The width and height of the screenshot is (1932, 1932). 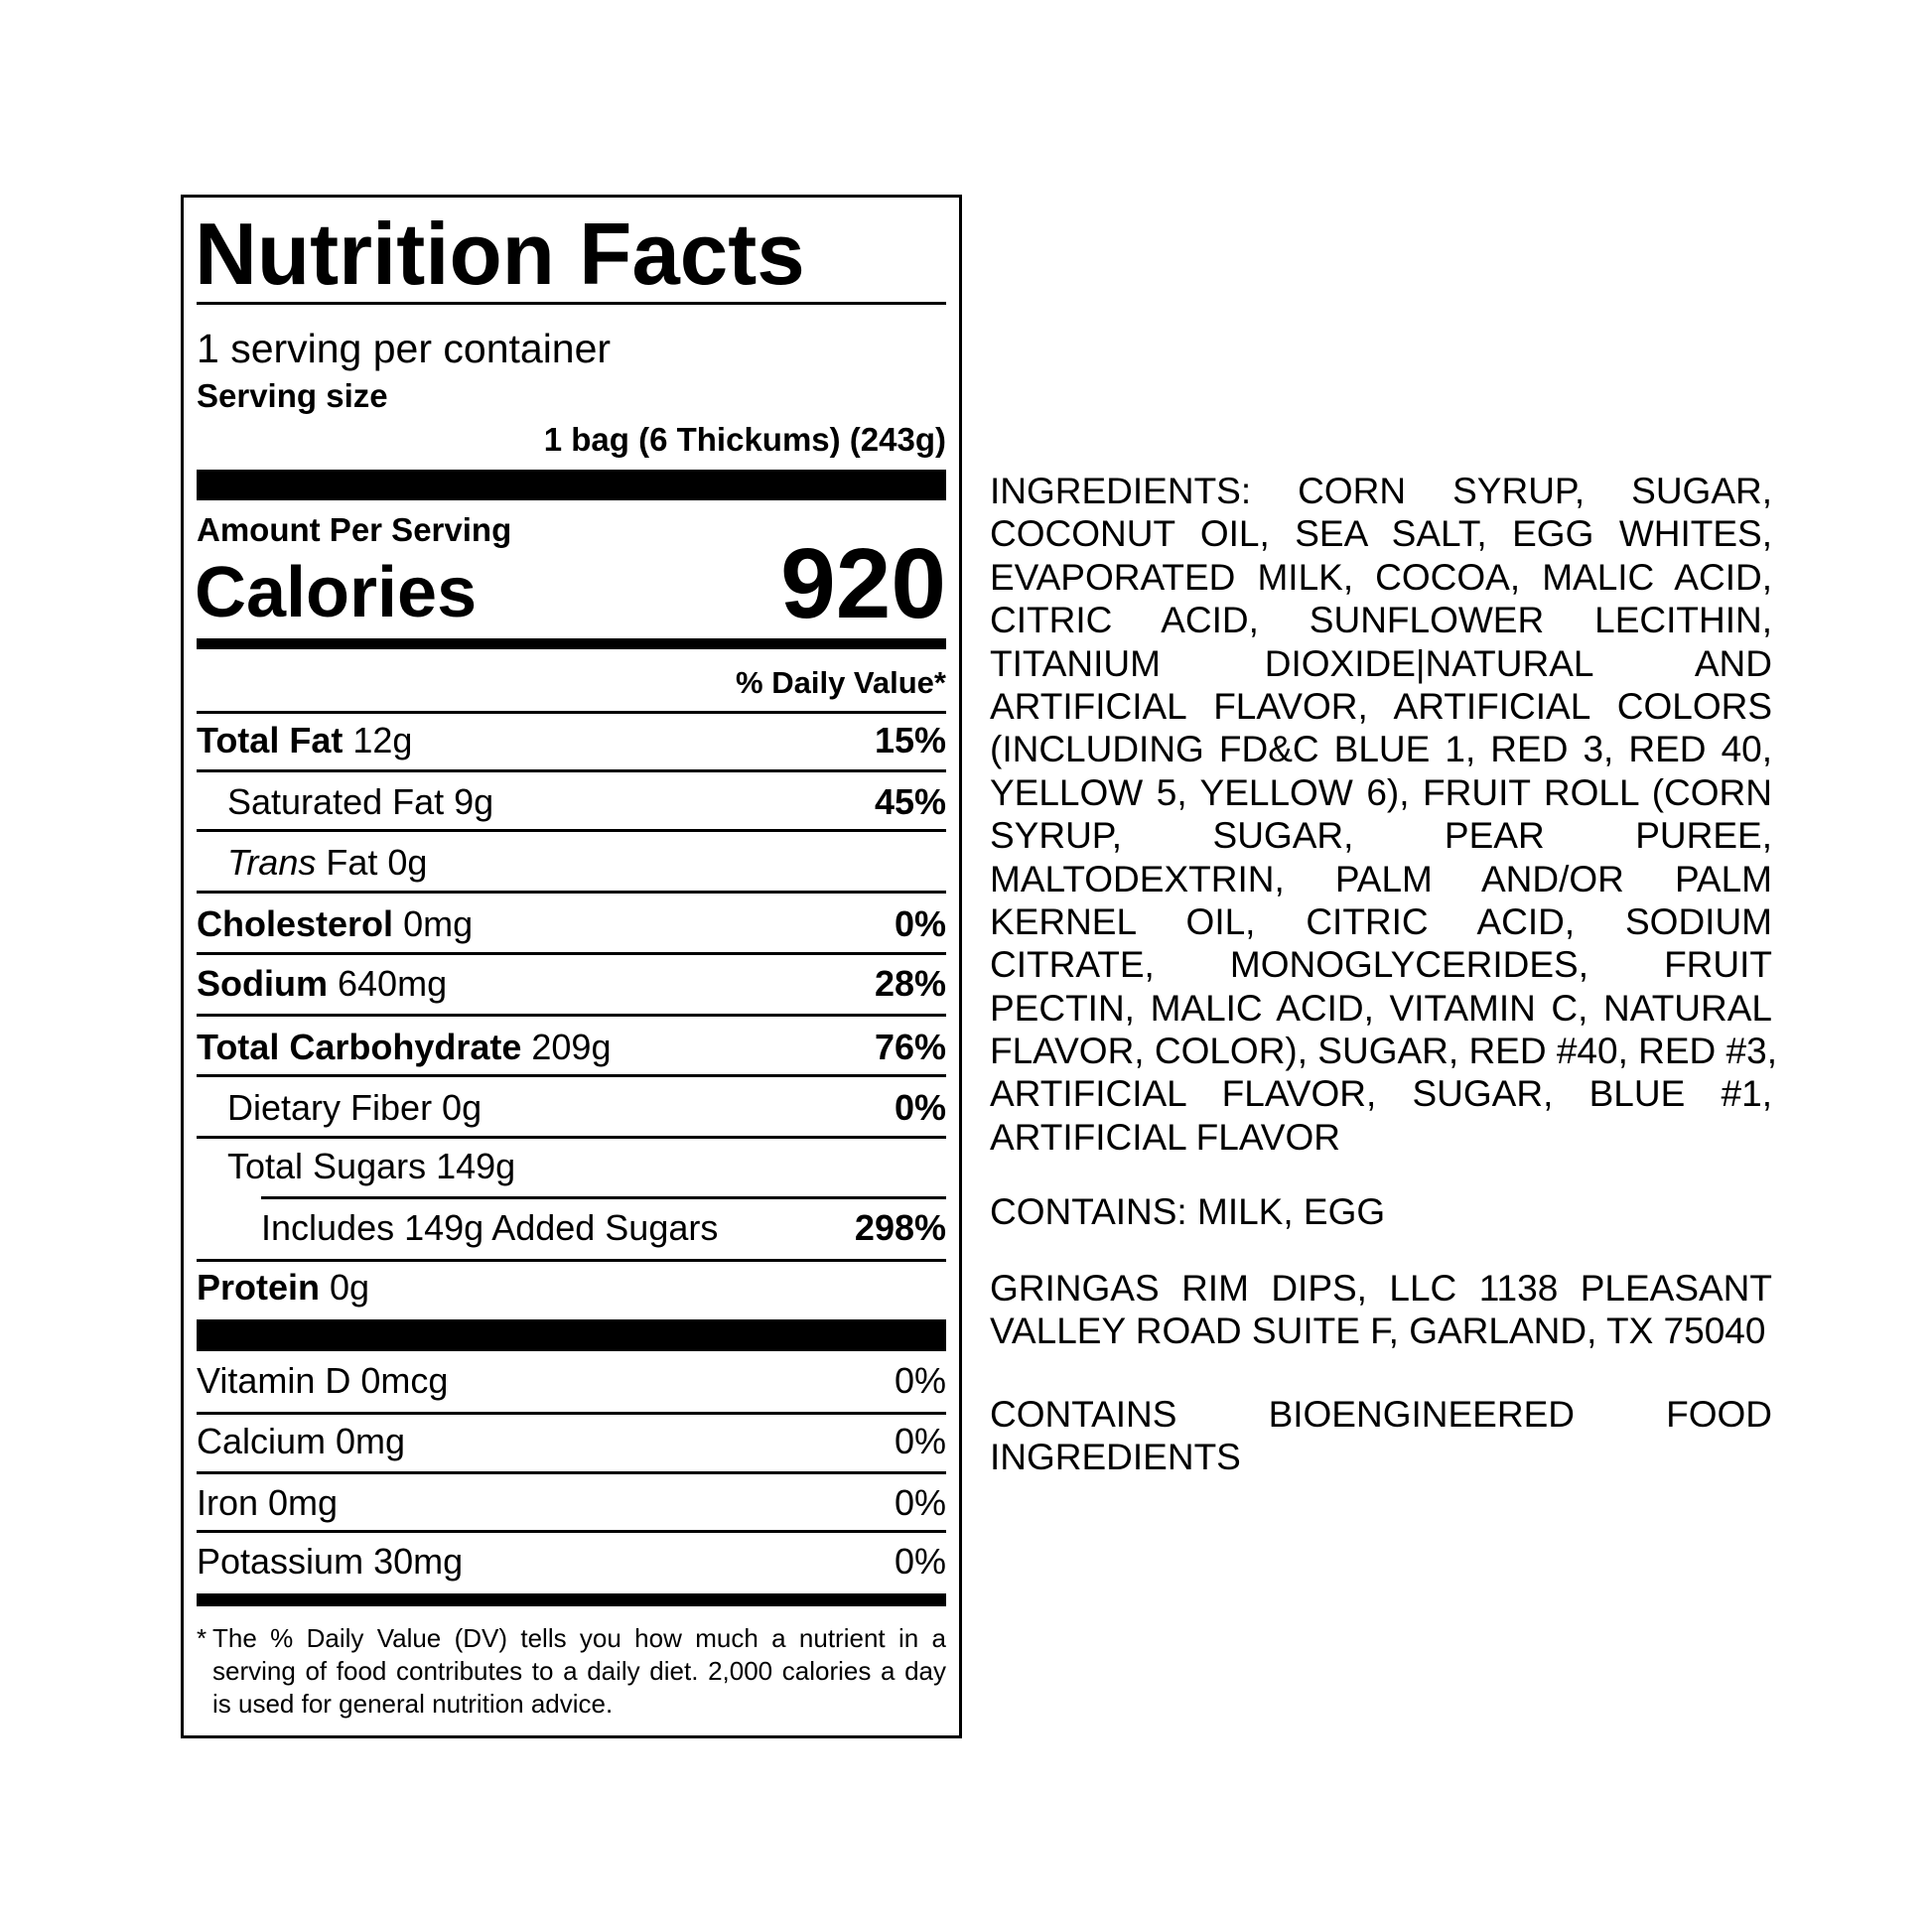 What do you see at coordinates (572, 1562) in the screenshot?
I see `vitamin-row-potassium: Potassium 30mg 0%` at bounding box center [572, 1562].